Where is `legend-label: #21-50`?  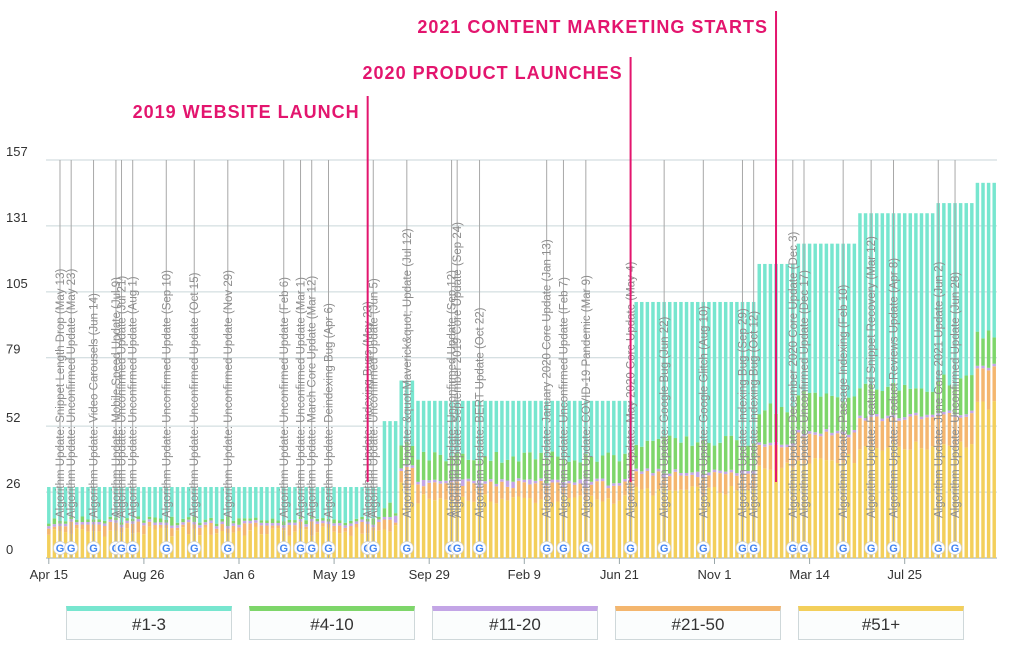
legend-label: #21-50 is located at coordinates (698, 624).